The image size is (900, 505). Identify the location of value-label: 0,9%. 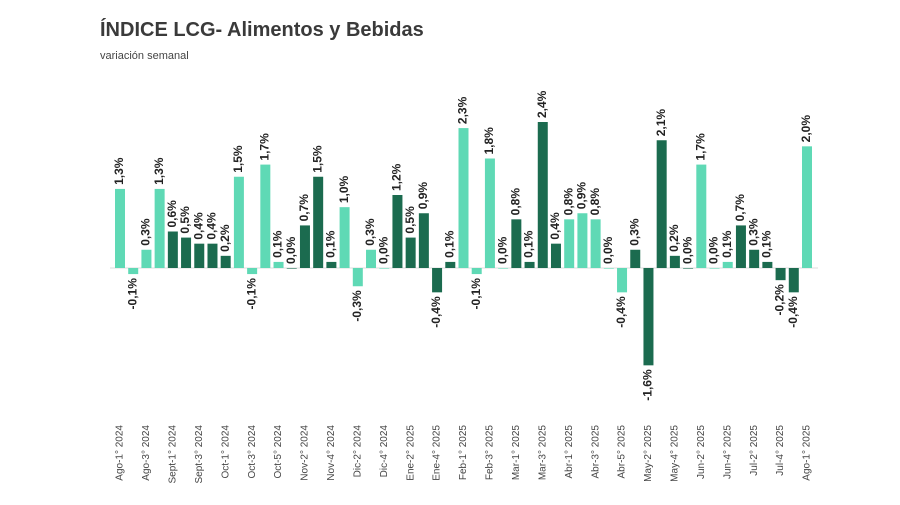
(423, 196).